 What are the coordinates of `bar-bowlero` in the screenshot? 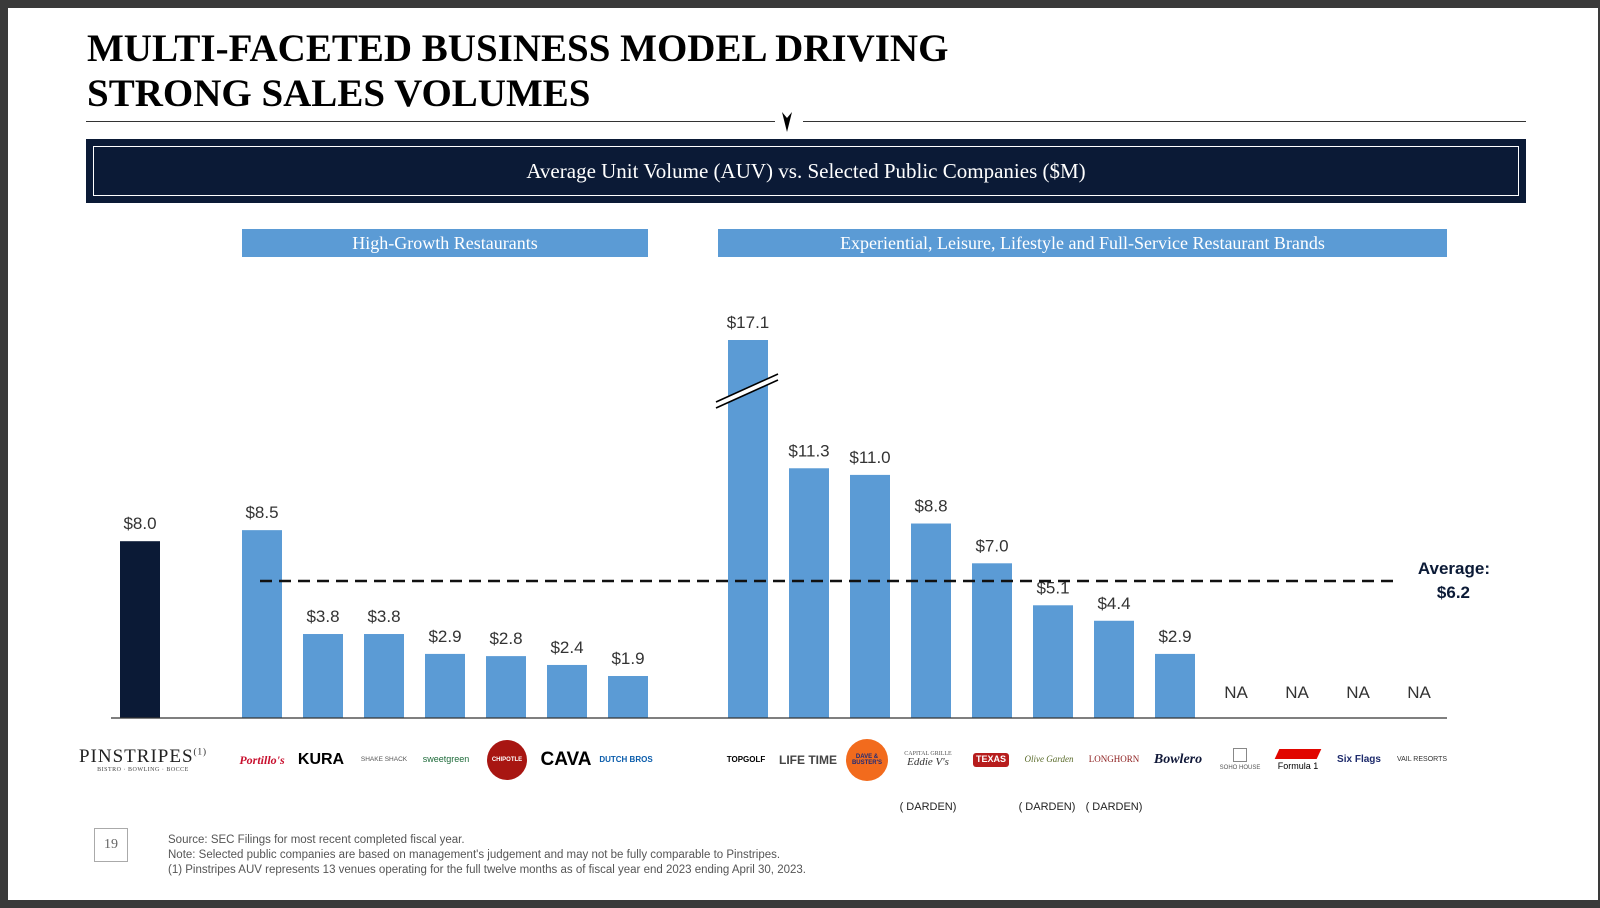 It's located at (1175, 685).